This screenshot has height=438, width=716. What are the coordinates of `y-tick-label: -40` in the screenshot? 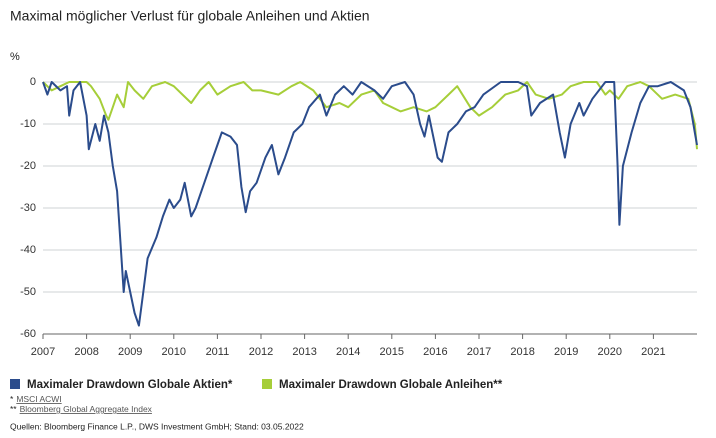 It's located at (28, 250).